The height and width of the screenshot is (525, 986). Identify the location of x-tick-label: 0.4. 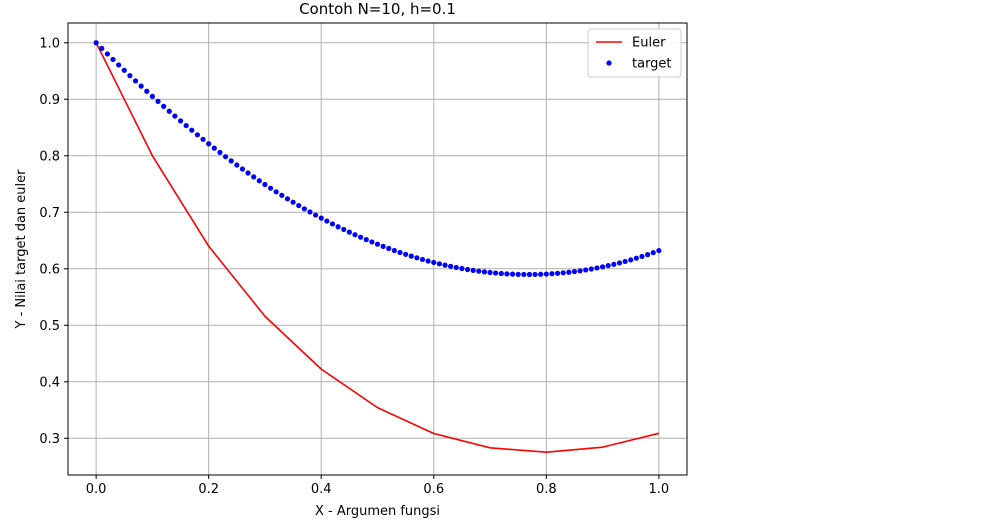
(321, 489).